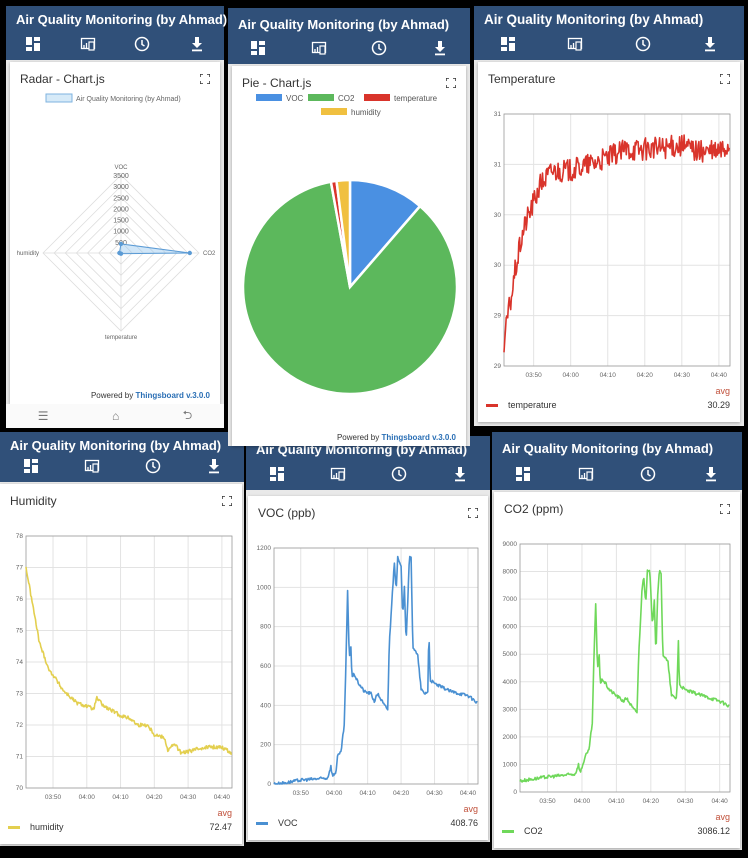 The height and width of the screenshot is (858, 748). Describe the element at coordinates (20, 631) in the screenshot. I see `y-tick-label: 75` at that location.